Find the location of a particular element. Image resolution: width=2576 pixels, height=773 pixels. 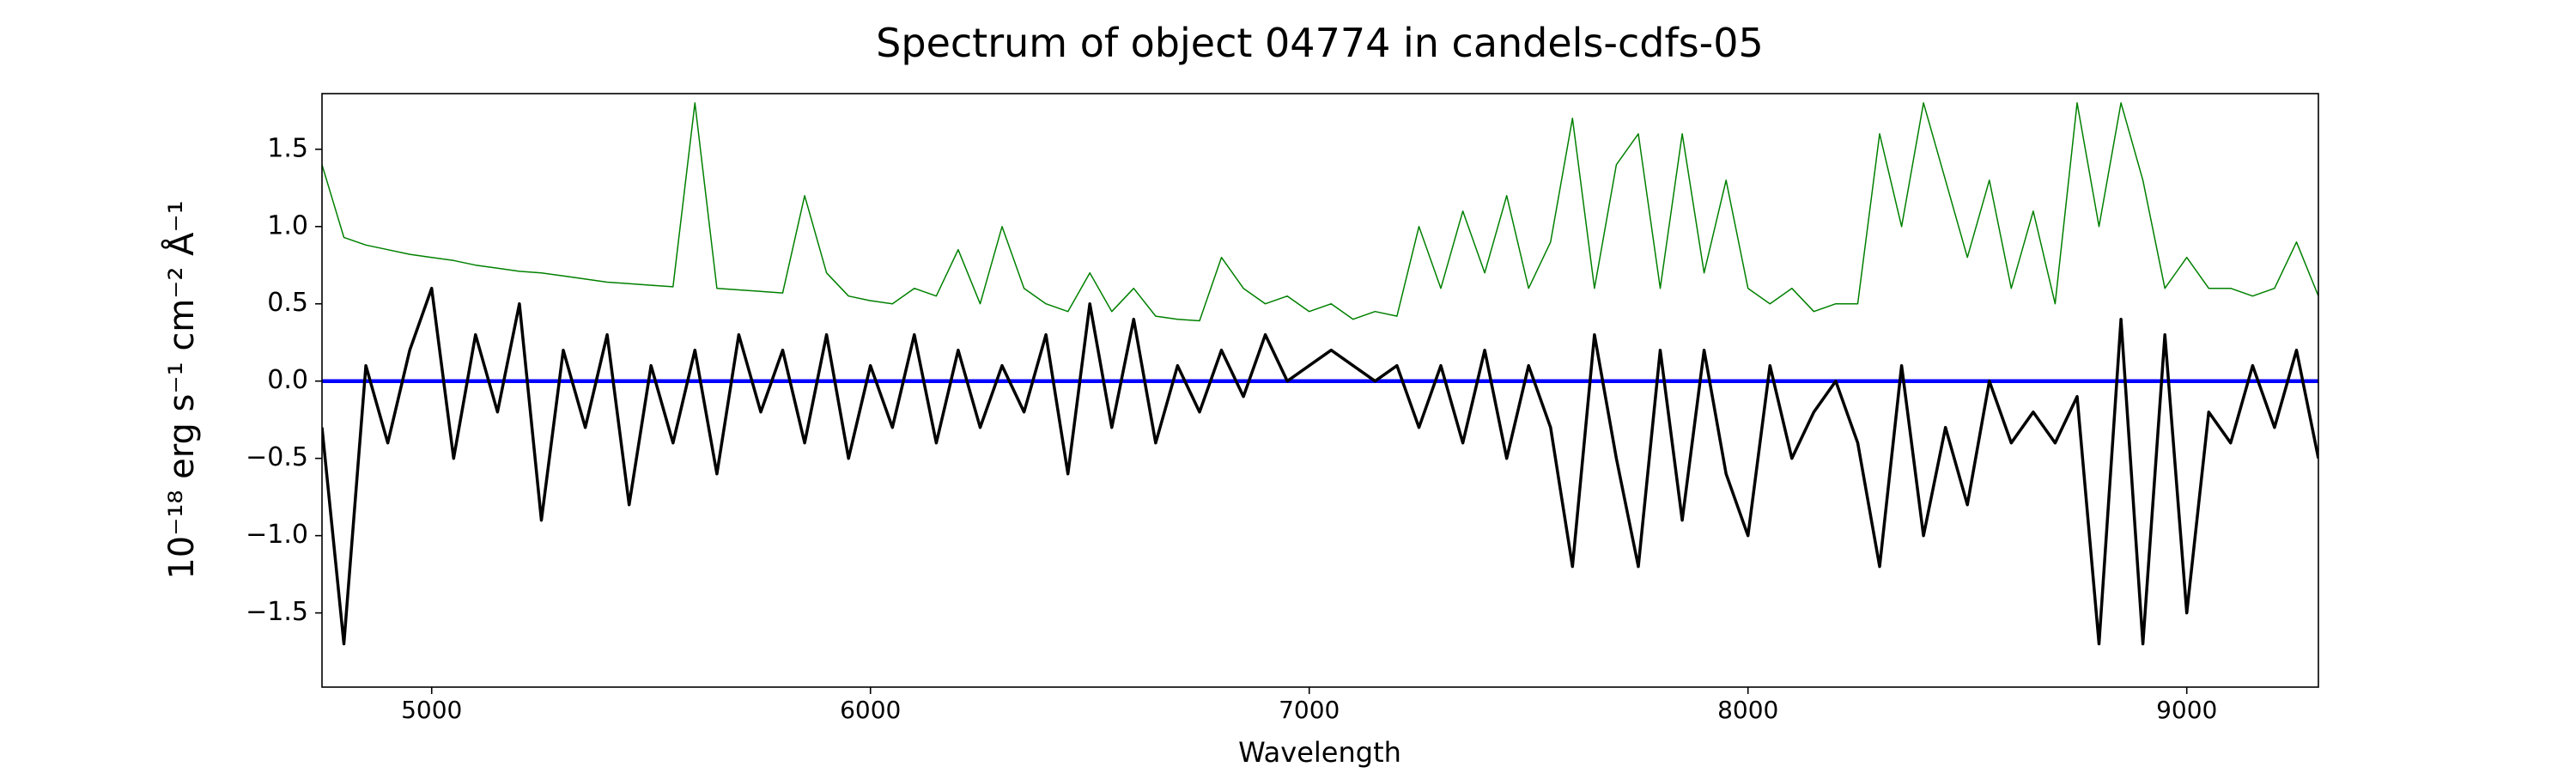

y-tick-label: 0.0 is located at coordinates (287, 380).